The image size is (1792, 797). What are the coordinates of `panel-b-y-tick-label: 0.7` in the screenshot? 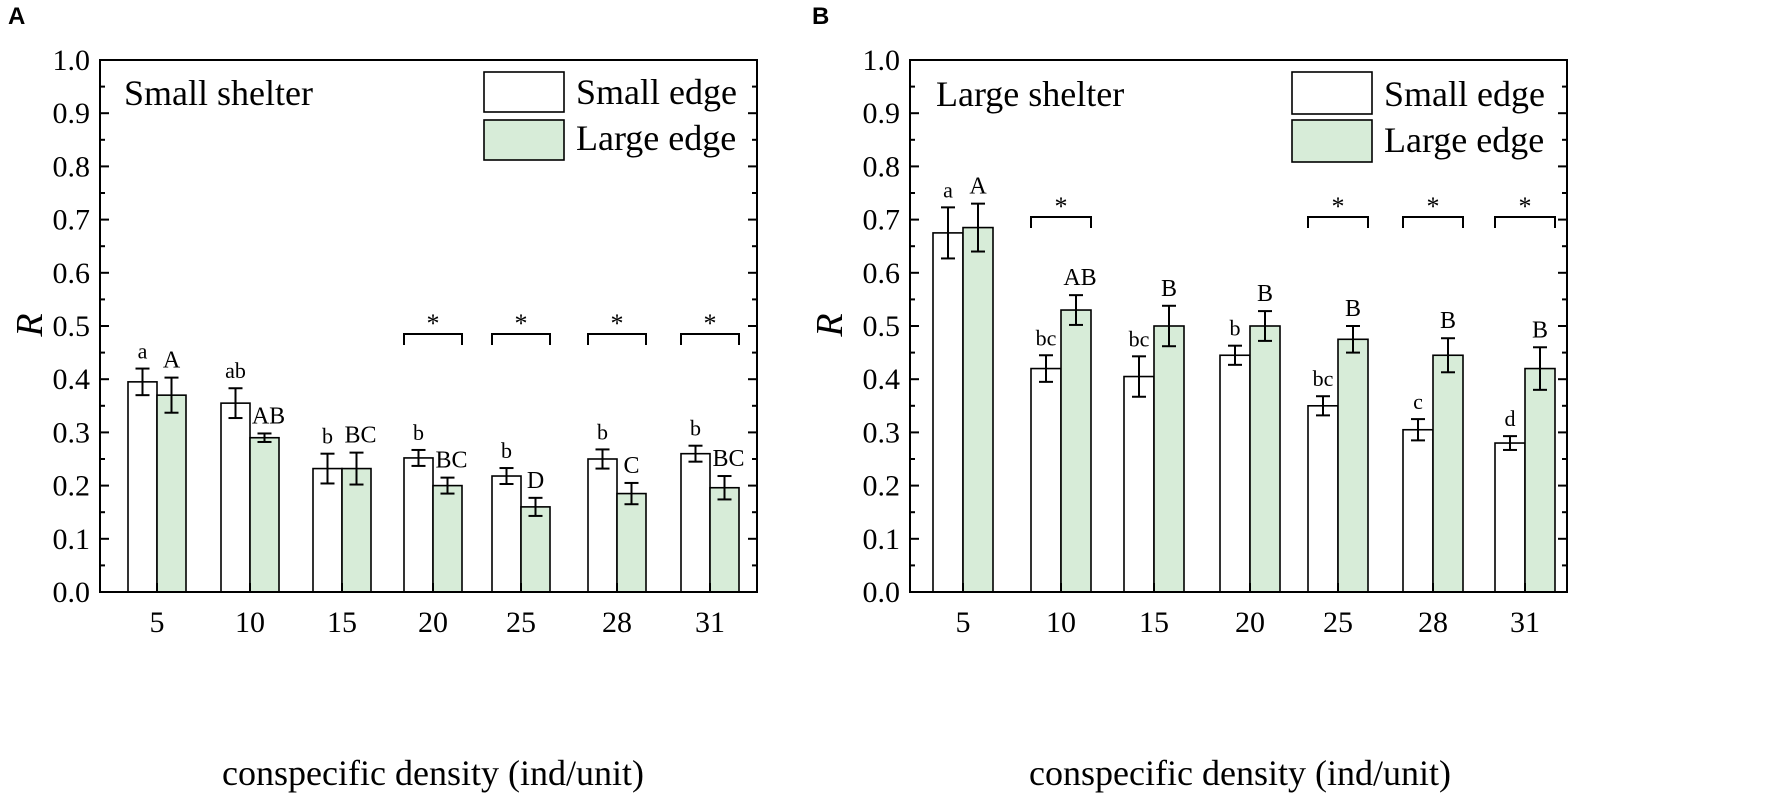 It's located at (882, 220).